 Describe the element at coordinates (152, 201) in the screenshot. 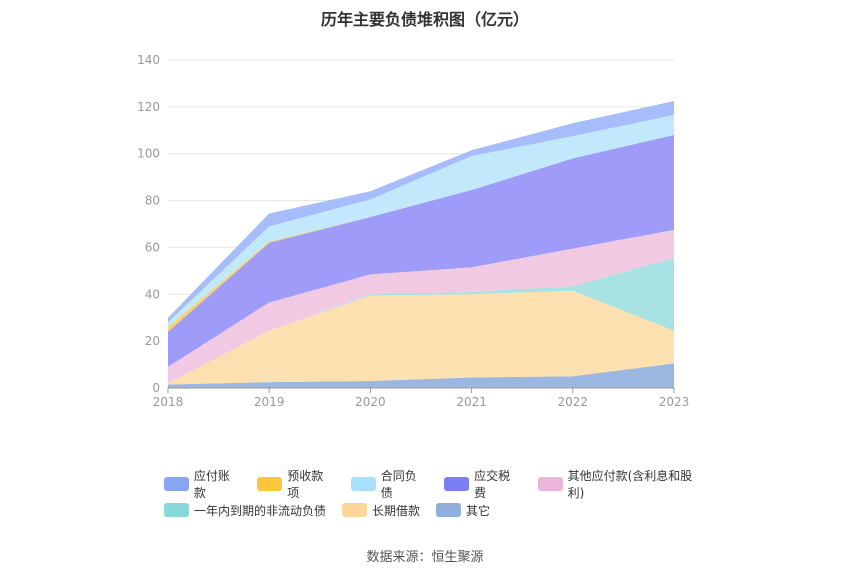

I see `y-tick-label: 80` at that location.